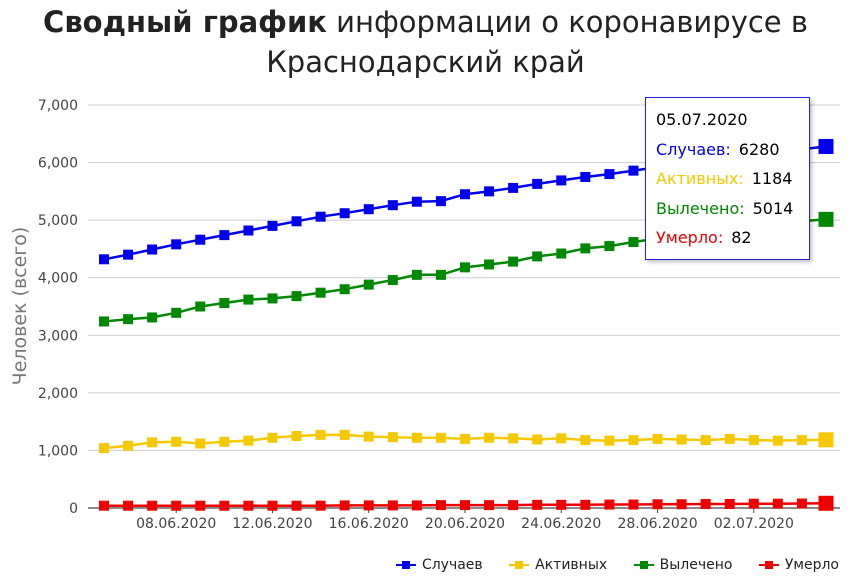  Describe the element at coordinates (682, 565) in the screenshot. I see `legend-item-recovered: Вылечено` at that location.